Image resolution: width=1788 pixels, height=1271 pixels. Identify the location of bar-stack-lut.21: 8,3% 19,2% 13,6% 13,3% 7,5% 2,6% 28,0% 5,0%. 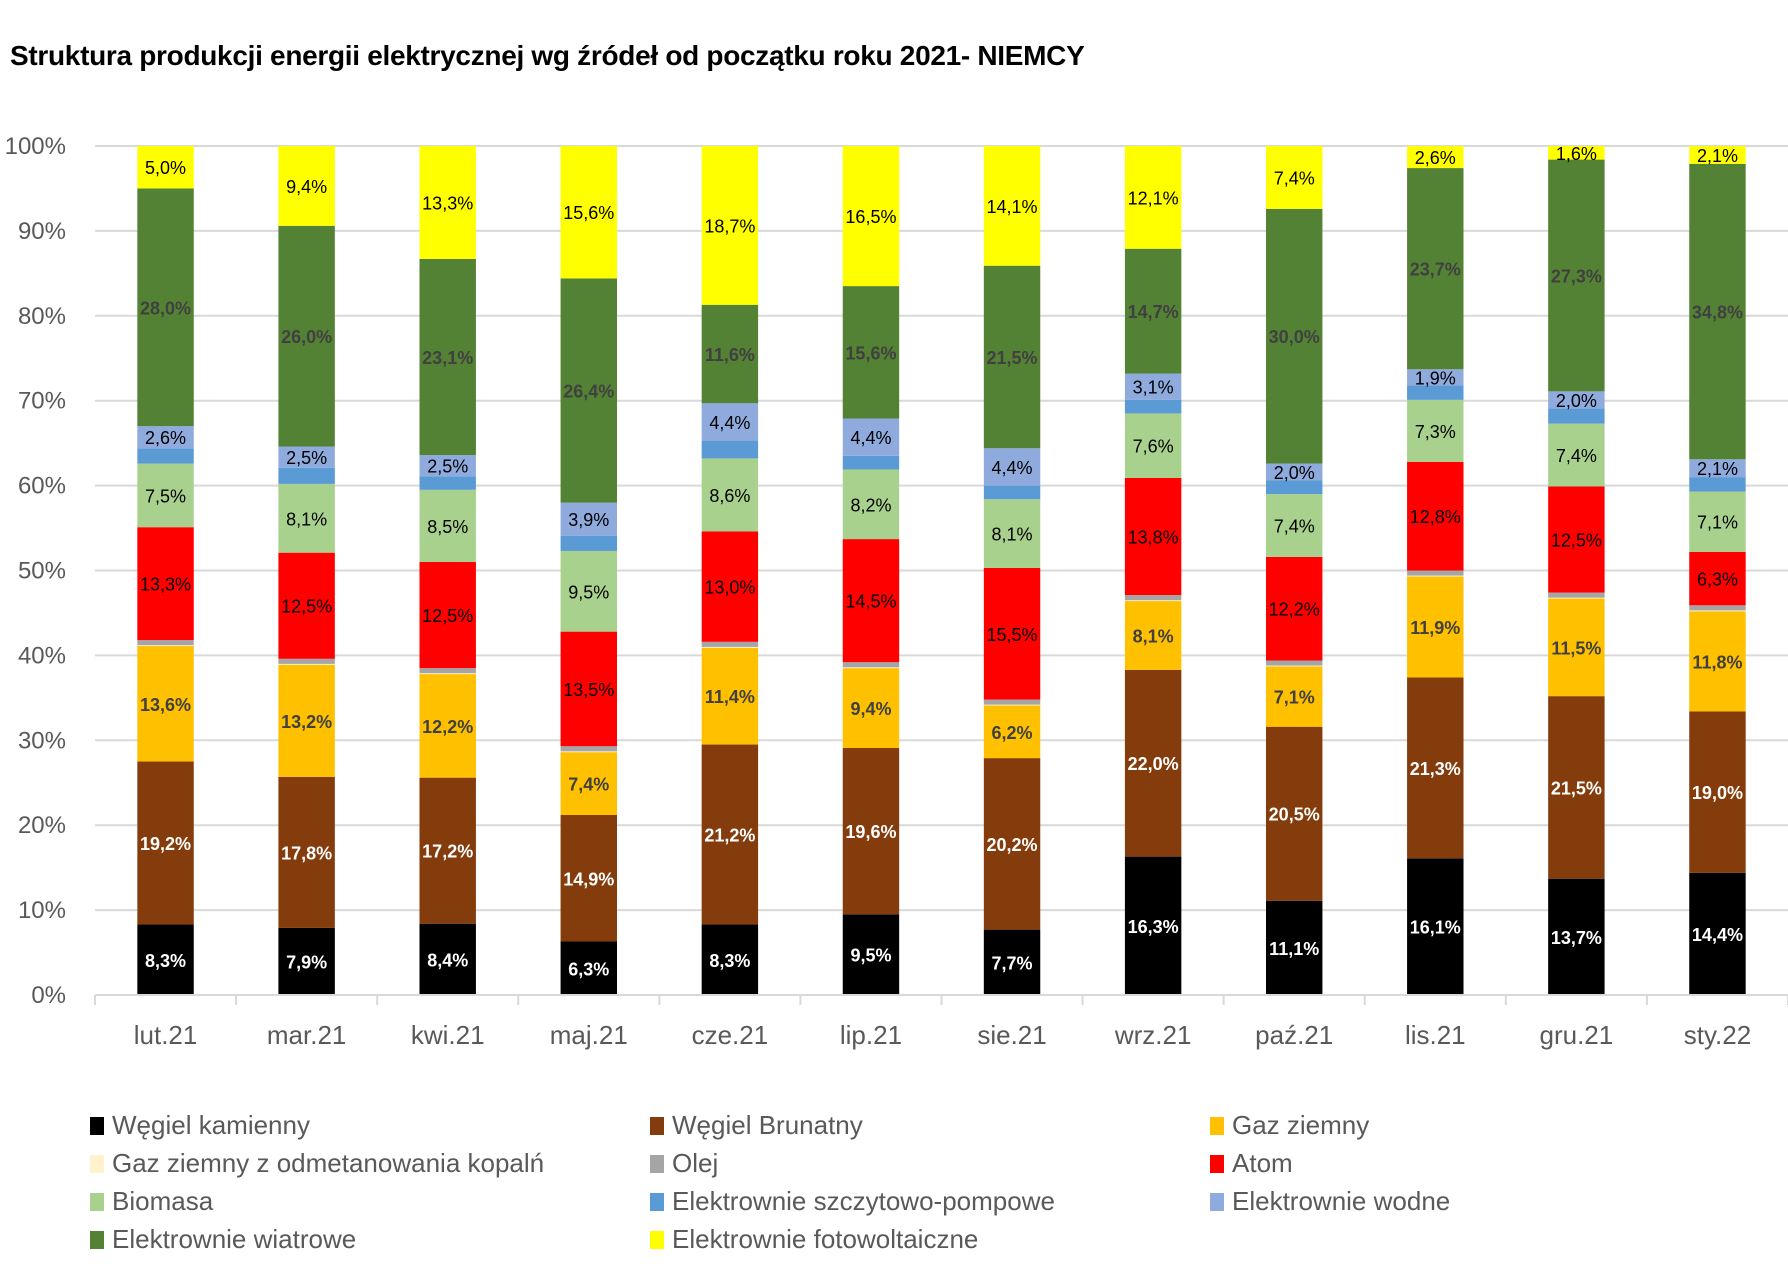
(165, 570).